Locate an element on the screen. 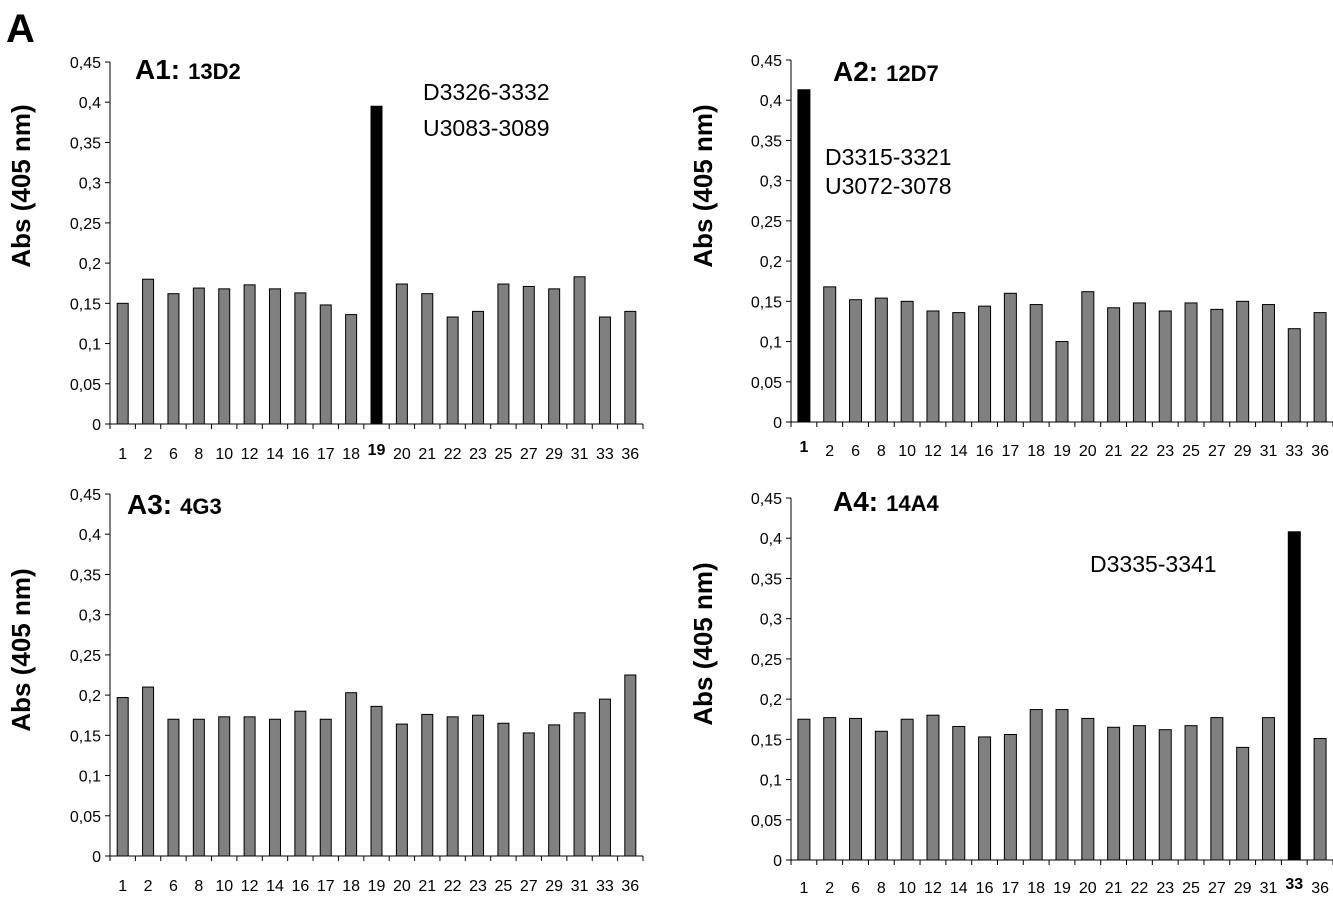  chart-title: A4: 14A4 is located at coordinates (886, 501).